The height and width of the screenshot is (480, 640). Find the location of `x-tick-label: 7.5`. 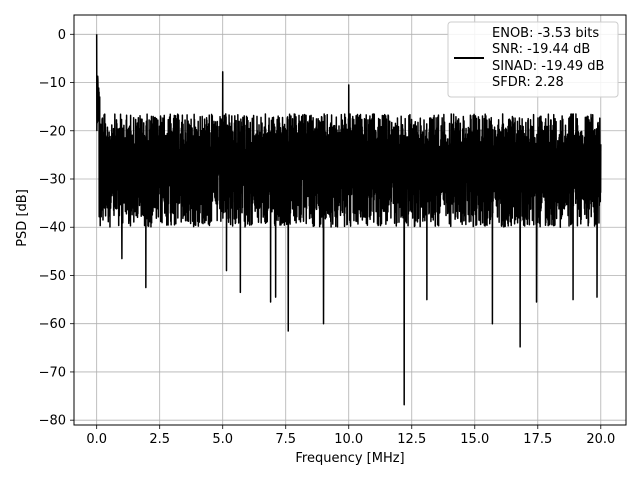

x-tick-label: 7.5 is located at coordinates (285, 439).